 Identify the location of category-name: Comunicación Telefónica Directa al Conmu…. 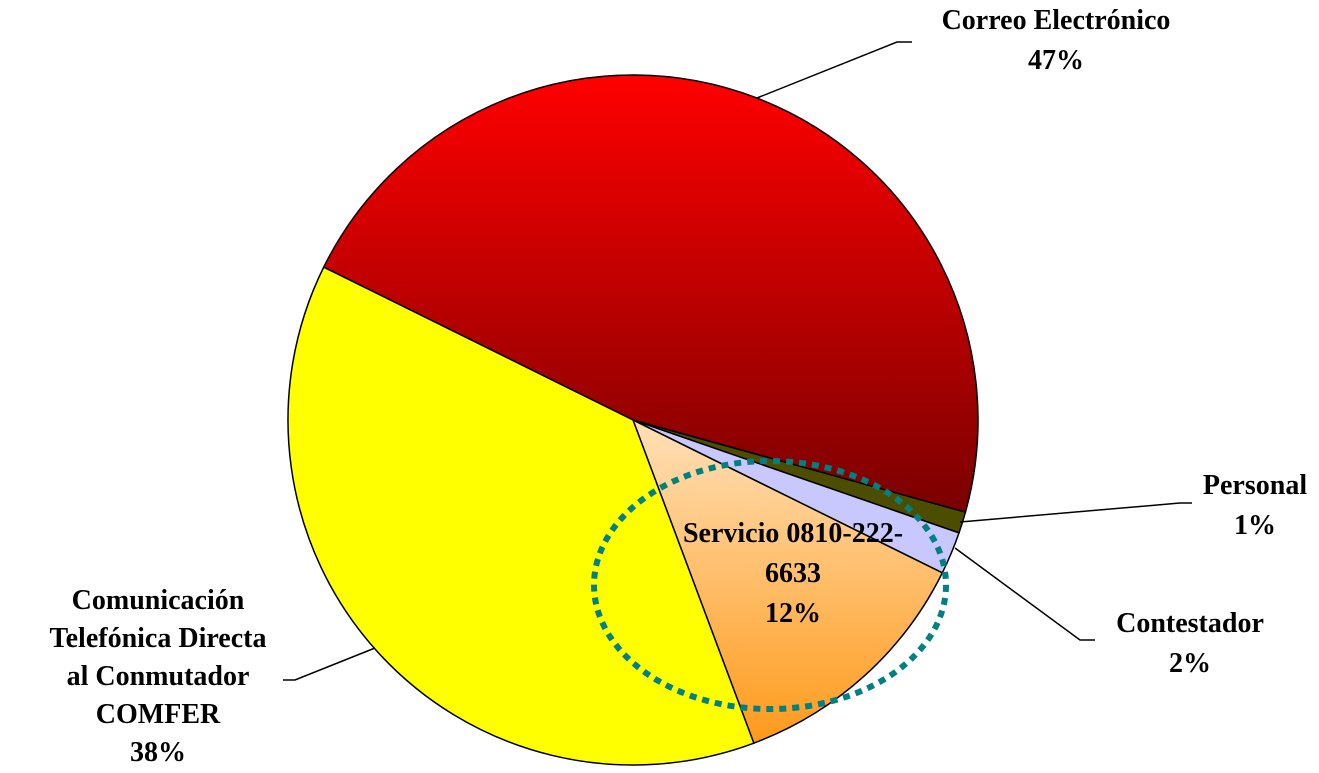
(158, 657).